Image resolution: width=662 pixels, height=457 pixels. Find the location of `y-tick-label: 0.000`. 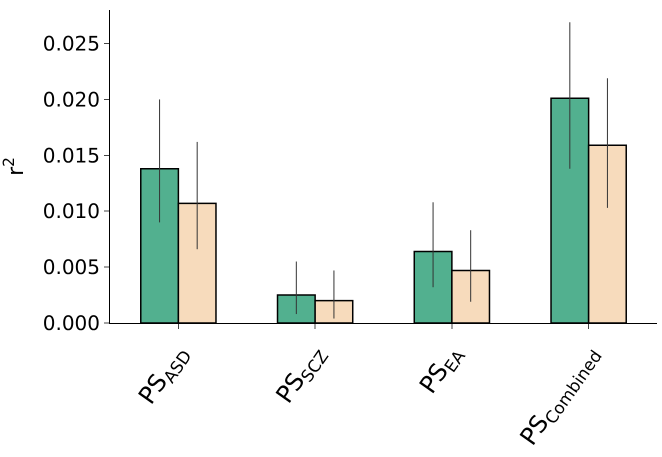

y-tick-label: 0.000 is located at coordinates (71, 323).